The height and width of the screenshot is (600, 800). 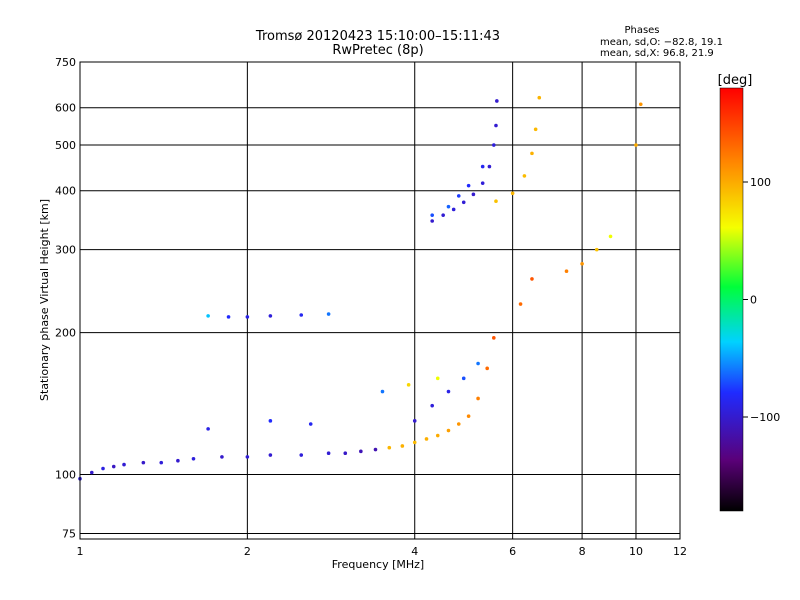 What do you see at coordinates (378, 564) in the screenshot?
I see `x-axis-label: Frequency [MHz]` at bounding box center [378, 564].